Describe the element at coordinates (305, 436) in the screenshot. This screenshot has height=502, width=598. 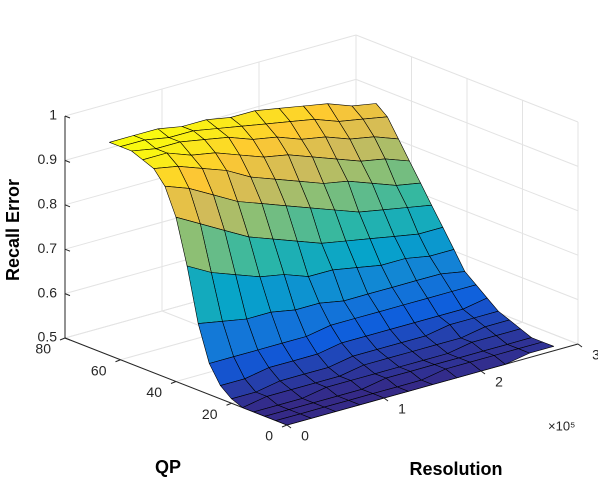
I see `x-tick-label: 0` at that location.